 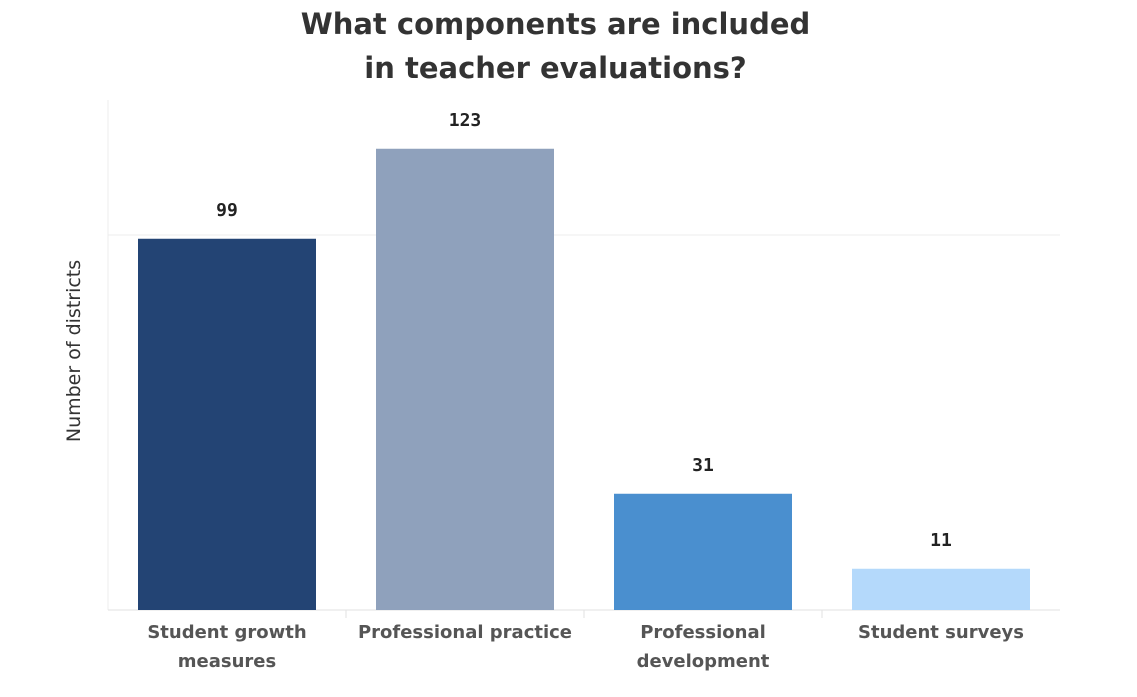 I want to click on x-tick-label-line: Student surveys, so click(x=941, y=632).